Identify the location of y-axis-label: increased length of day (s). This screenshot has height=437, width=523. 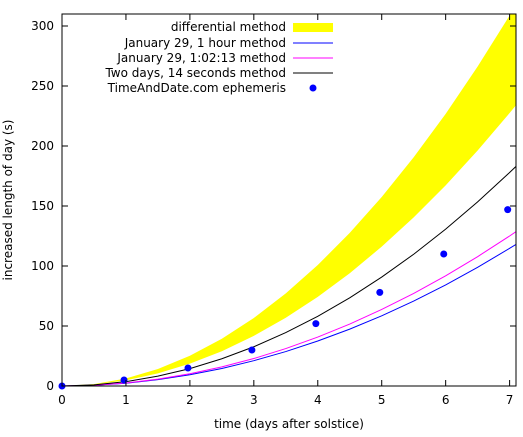
(8, 200).